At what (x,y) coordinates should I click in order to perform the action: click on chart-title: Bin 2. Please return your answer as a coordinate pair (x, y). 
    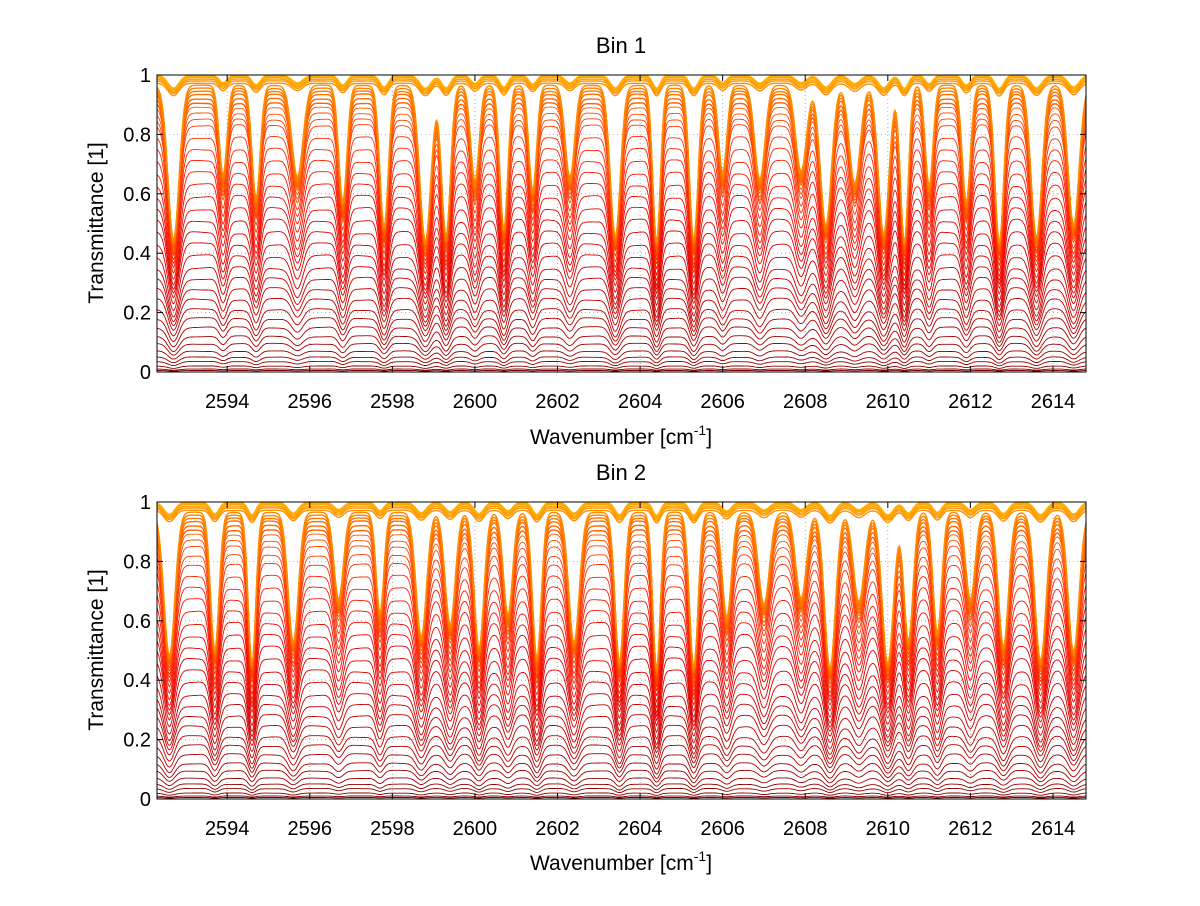
    Looking at the image, I should click on (621, 472).